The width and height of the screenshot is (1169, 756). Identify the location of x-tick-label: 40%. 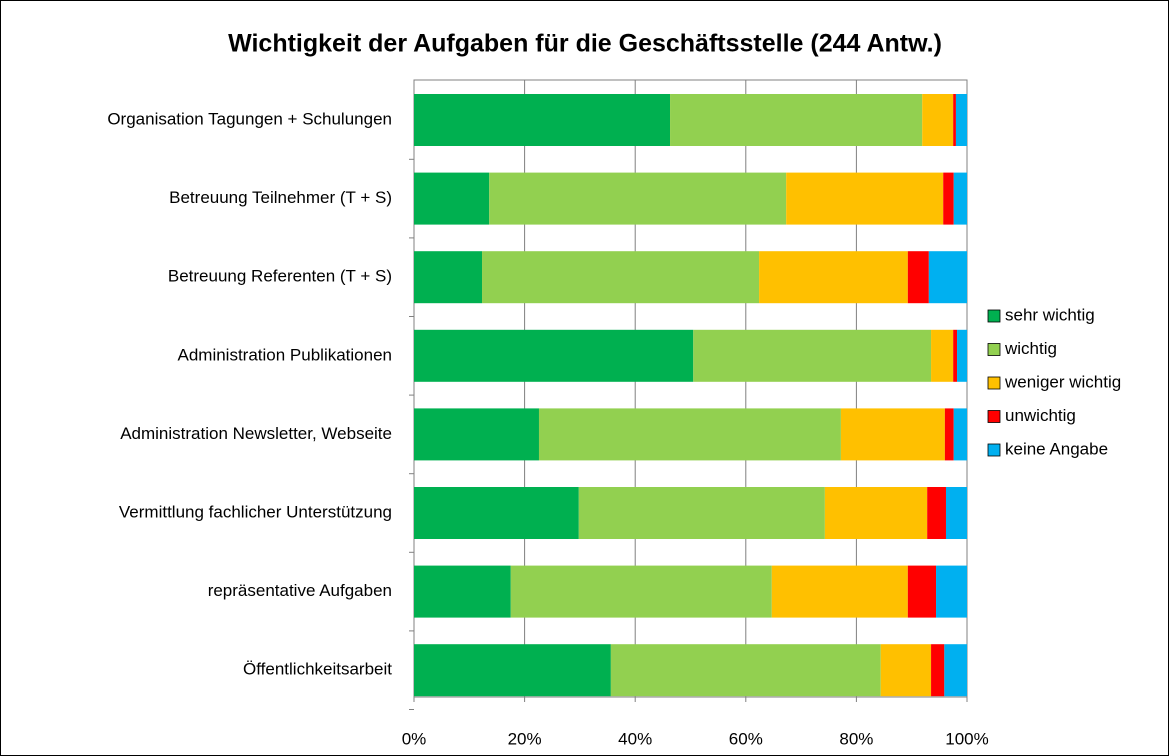
(635, 738).